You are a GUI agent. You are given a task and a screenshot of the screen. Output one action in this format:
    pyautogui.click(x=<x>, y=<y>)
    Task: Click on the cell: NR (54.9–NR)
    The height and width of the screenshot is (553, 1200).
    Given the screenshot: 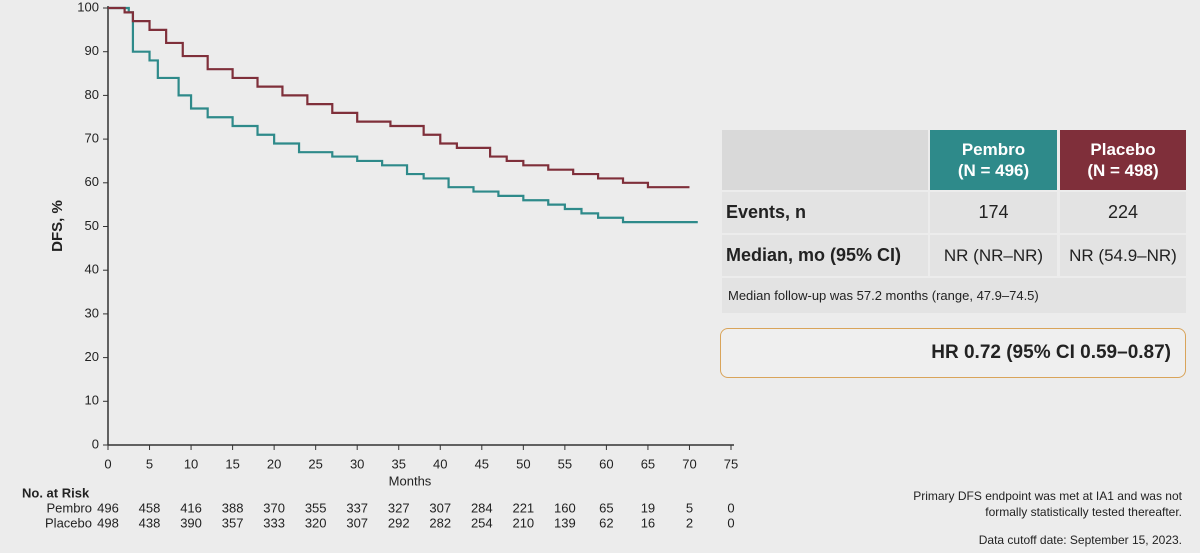 What is the action you would take?
    pyautogui.click(x=1123, y=255)
    